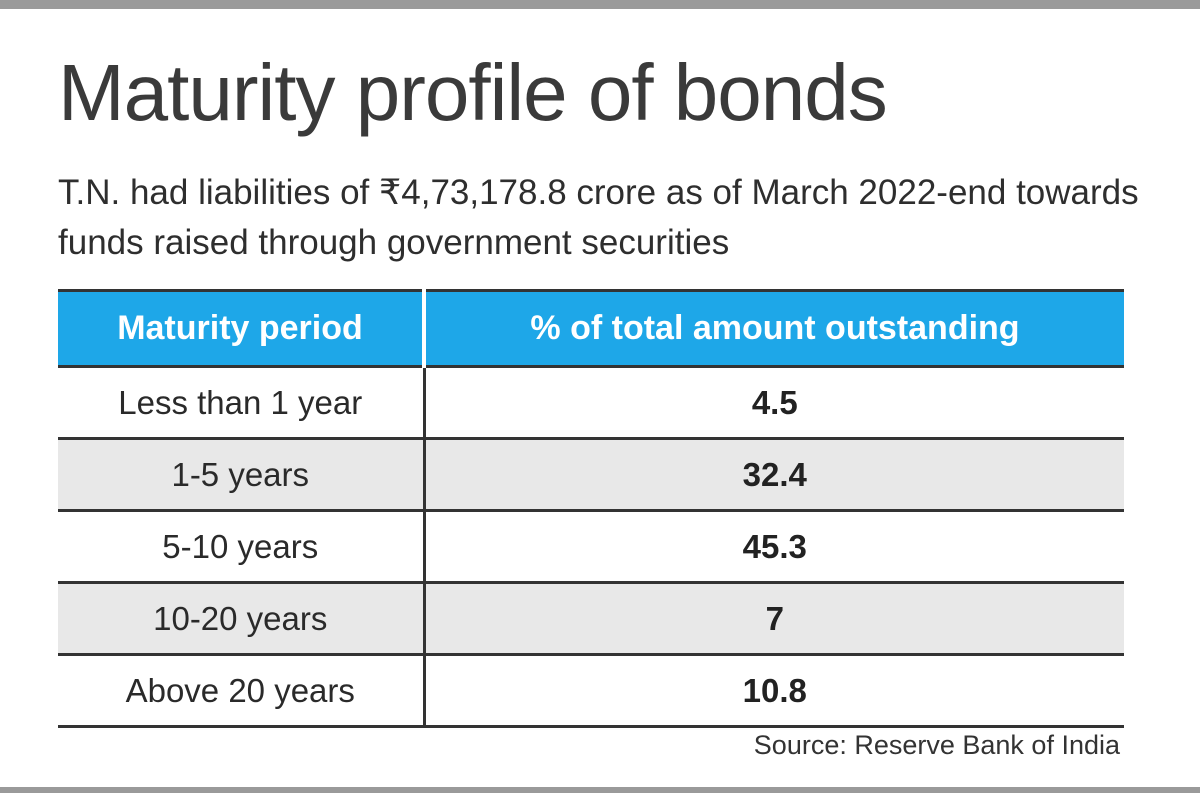 This screenshot has height=798, width=1200. What do you see at coordinates (774, 328) in the screenshot?
I see `column-header-percent-outstanding: % of total amount outstanding` at bounding box center [774, 328].